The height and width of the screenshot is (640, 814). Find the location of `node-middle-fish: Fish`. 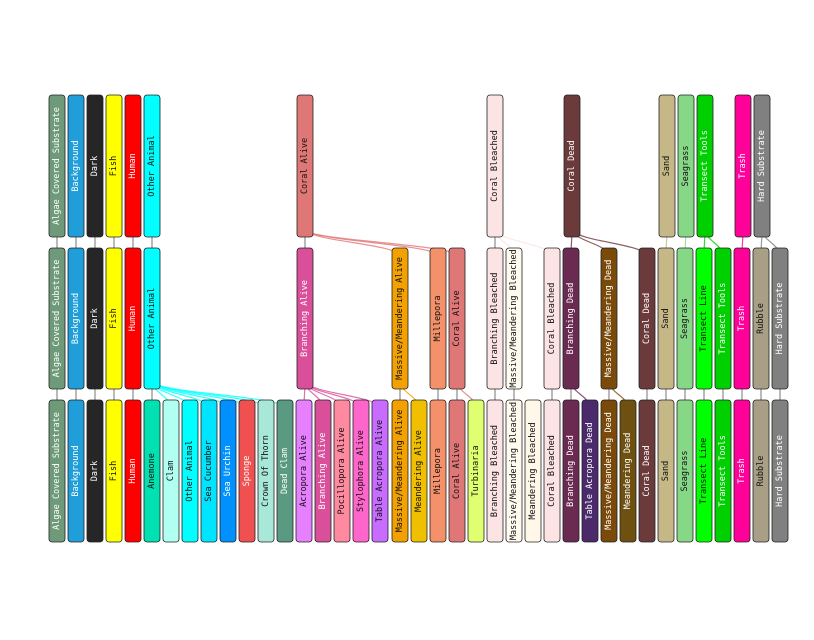

node-middle-fish: Fish is located at coordinates (114, 318).